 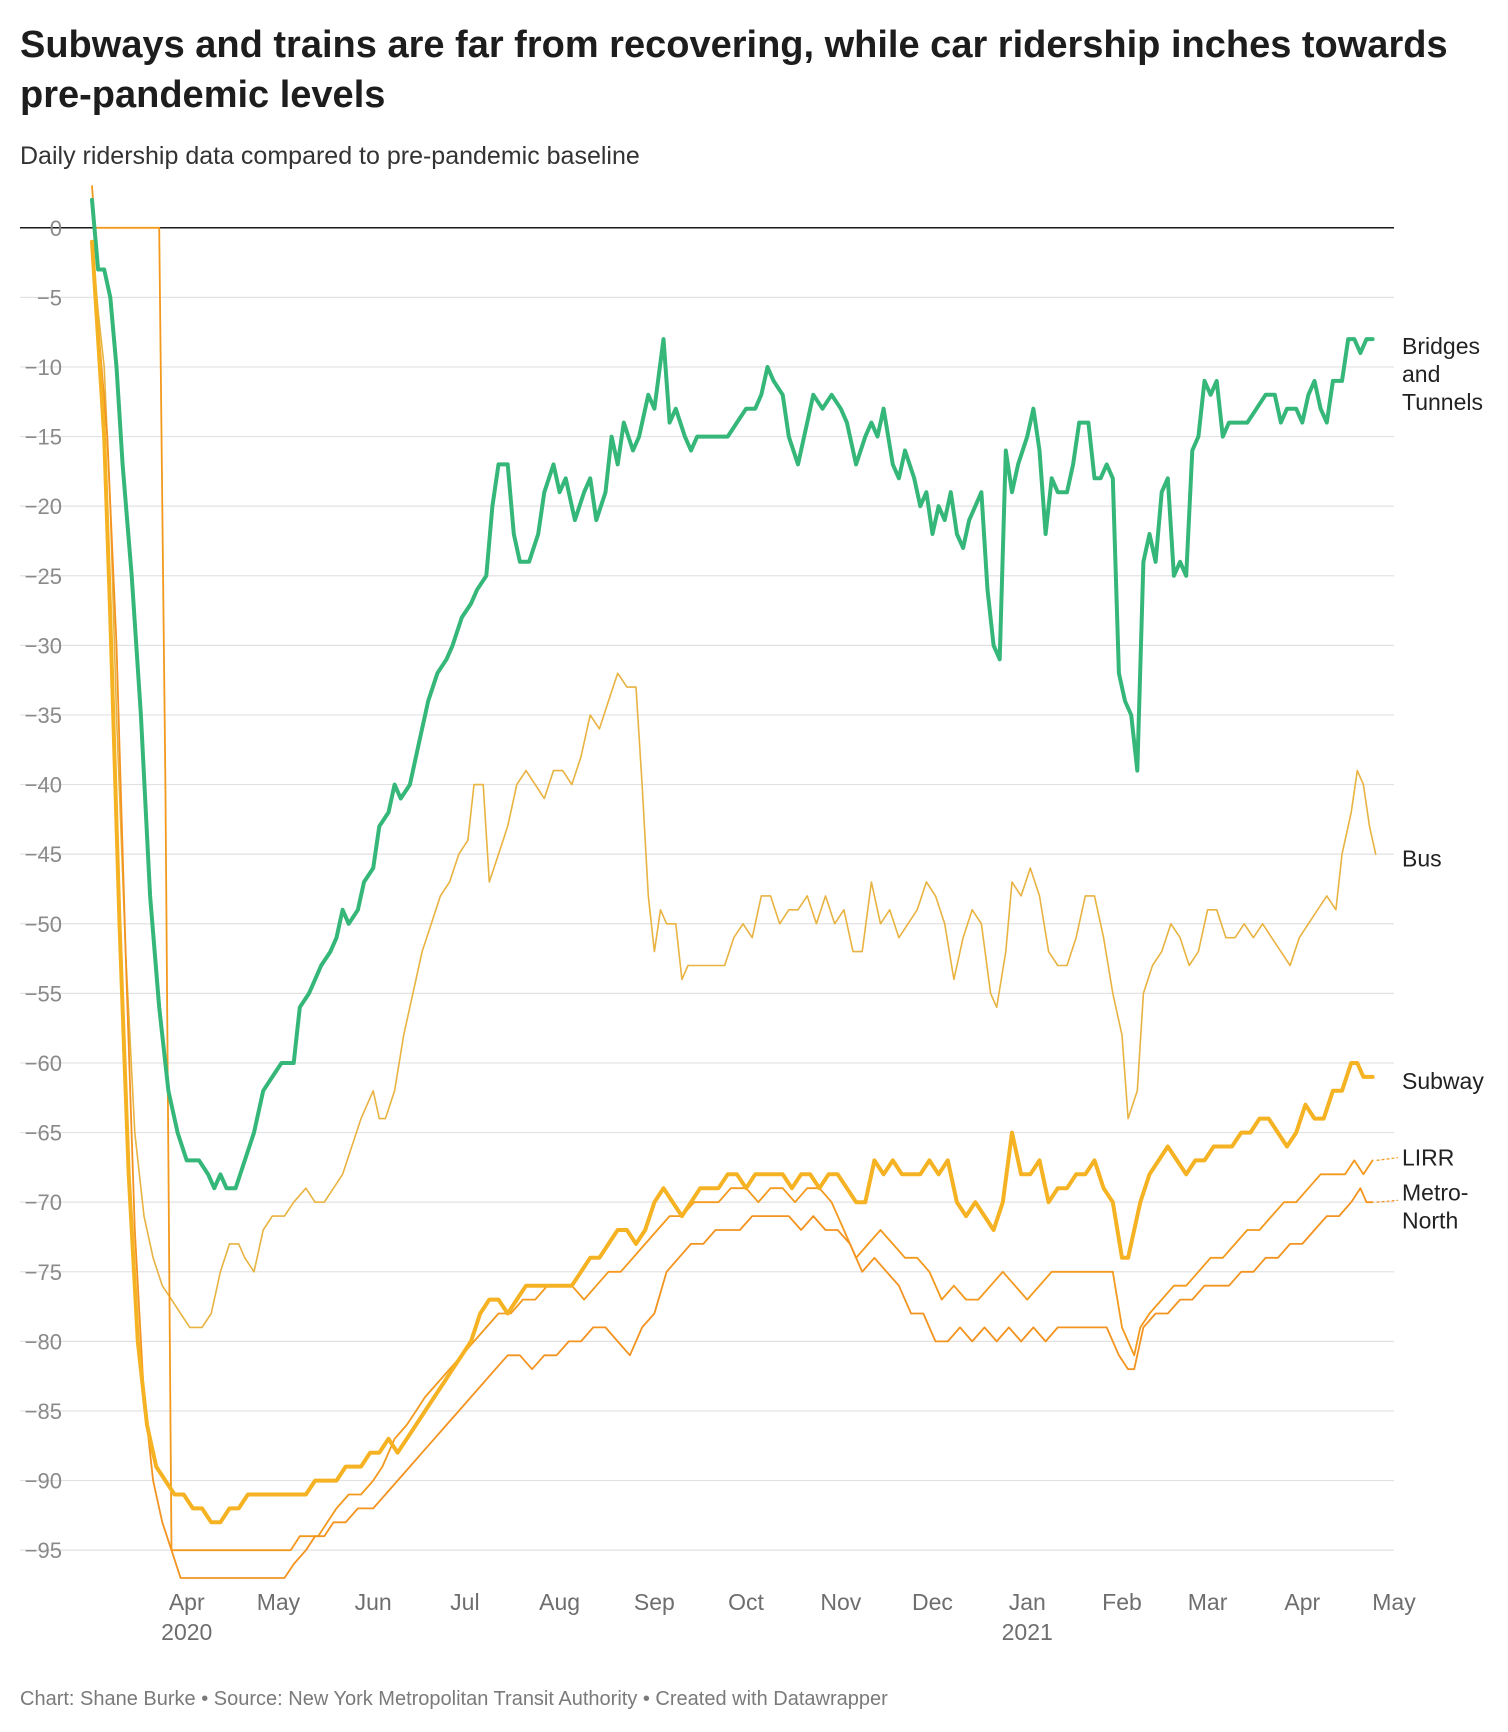 I want to click on x-tick-label: Mar, so click(x=1208, y=1602).